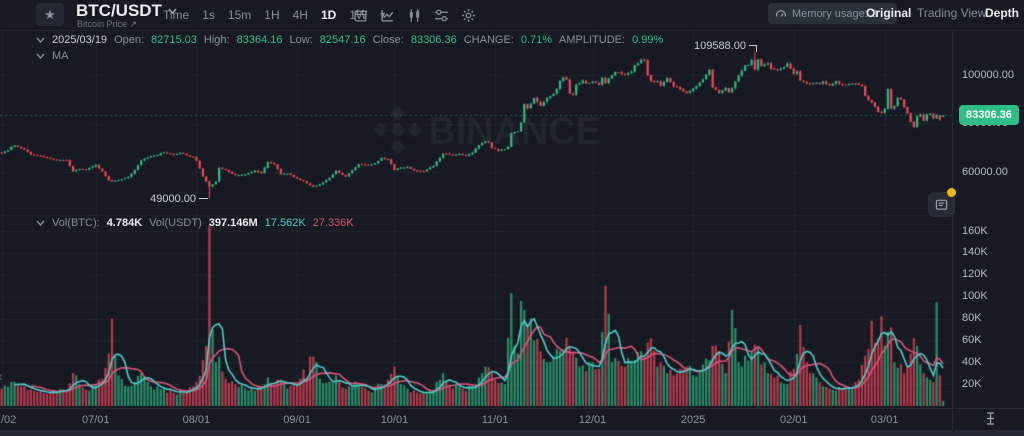  Describe the element at coordinates (394, 420) in the screenshot. I see `time-tick-10-01: 10/01` at that location.